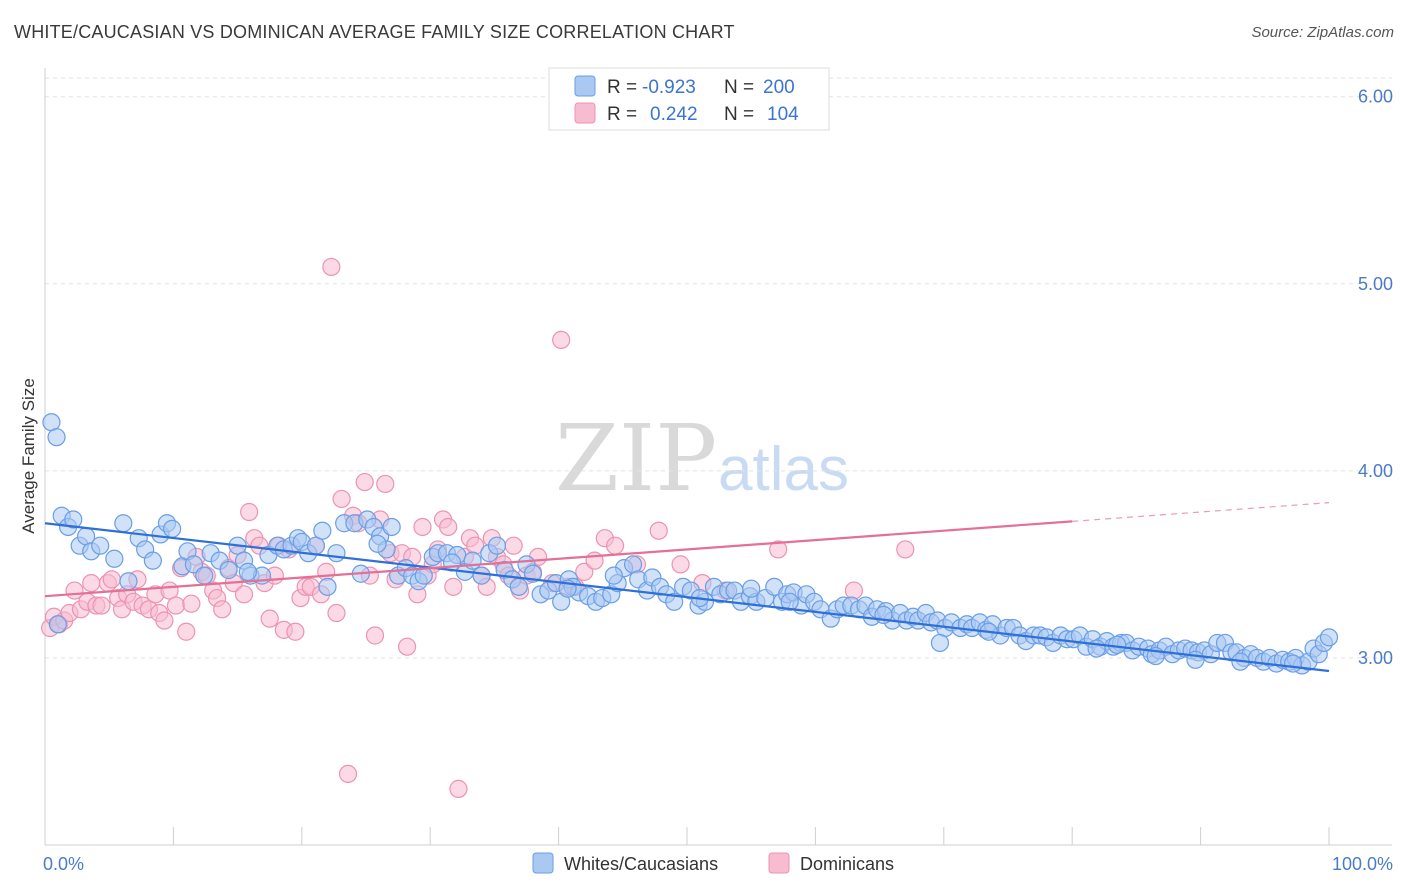 The width and height of the screenshot is (1406, 892). What do you see at coordinates (543, 863) in the screenshot?
I see `series-swatch-whites` at bounding box center [543, 863].